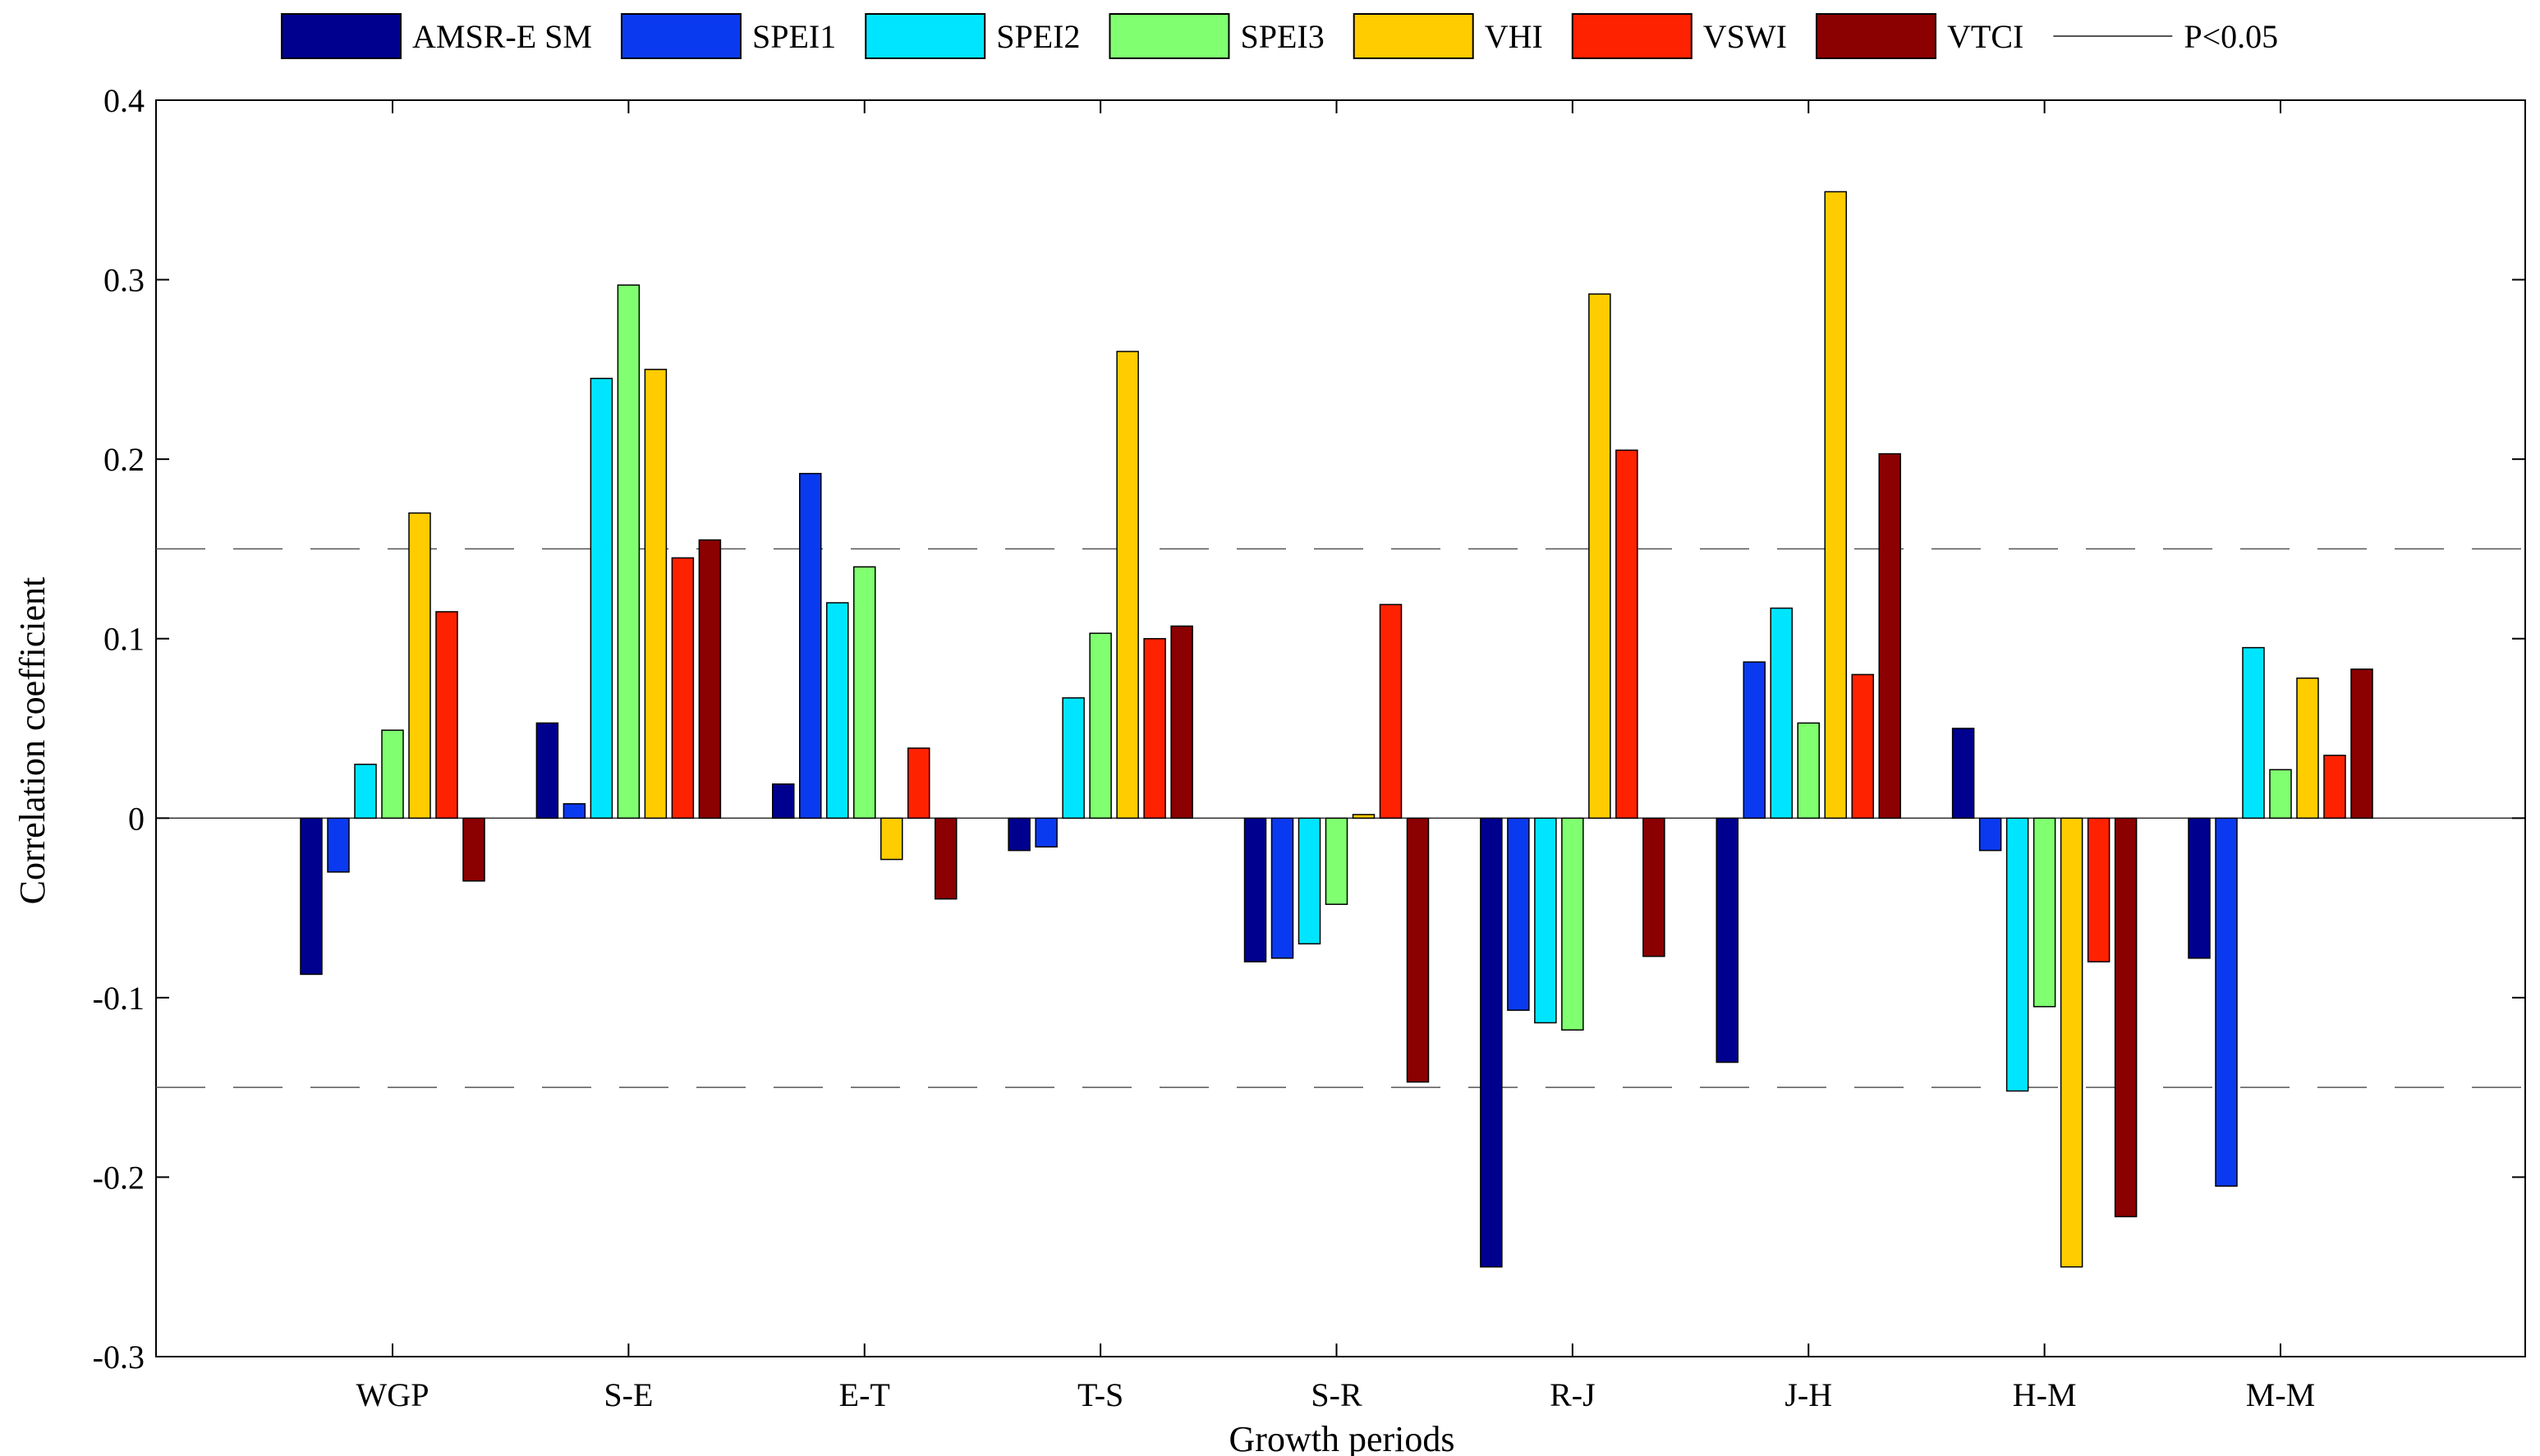 Image resolution: width=2540 pixels, height=1456 pixels. I want to click on y-tick-label: 0.4, so click(124, 100).